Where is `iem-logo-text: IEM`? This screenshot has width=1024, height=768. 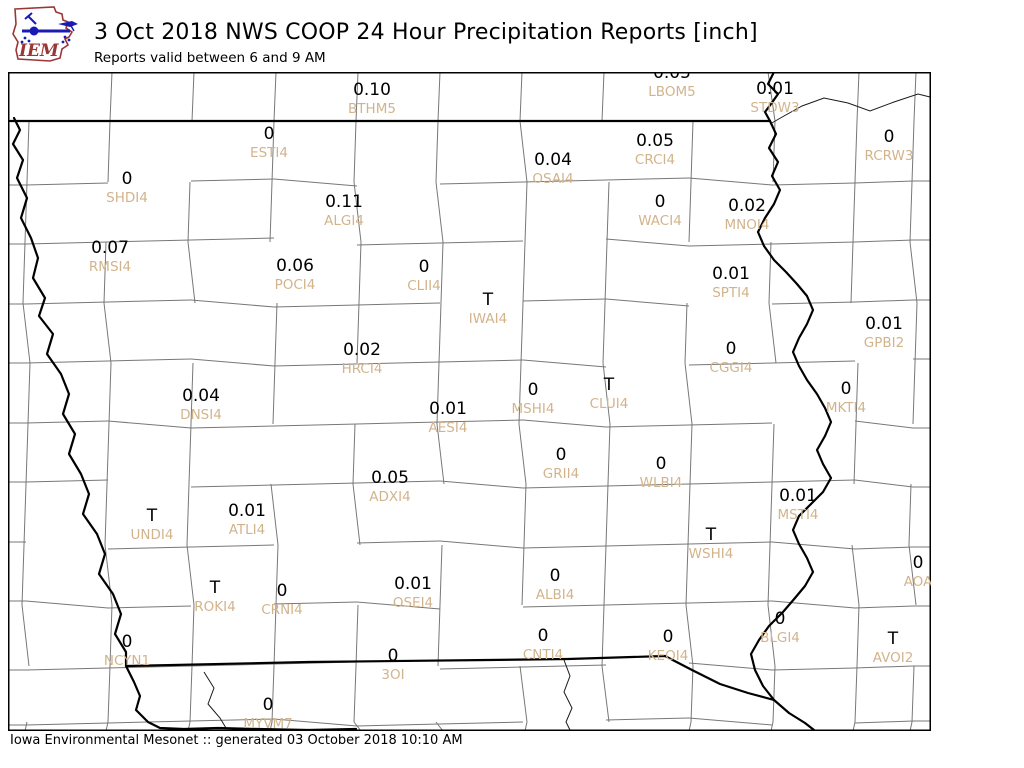
iem-logo-text: IEM is located at coordinates (39, 51).